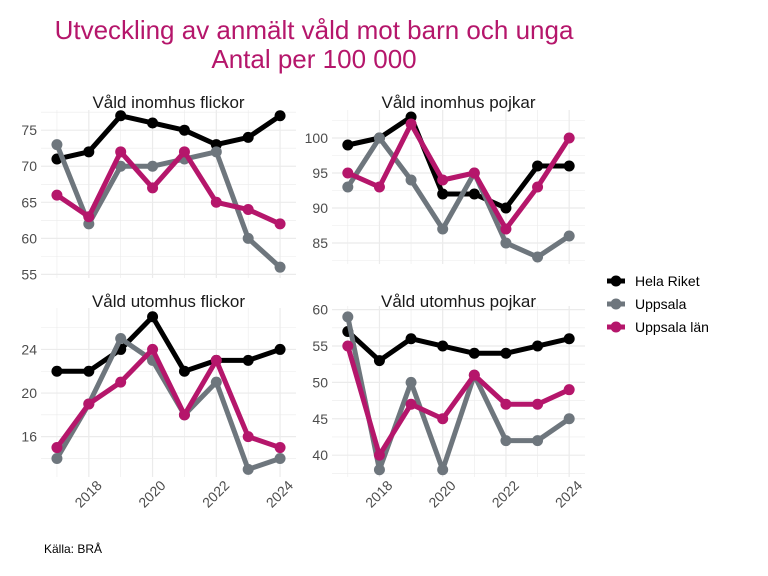 This screenshot has height=576, width=768. I want to click on legend: Hela Riket Uppsala Uppsala län, so click(658, 304).